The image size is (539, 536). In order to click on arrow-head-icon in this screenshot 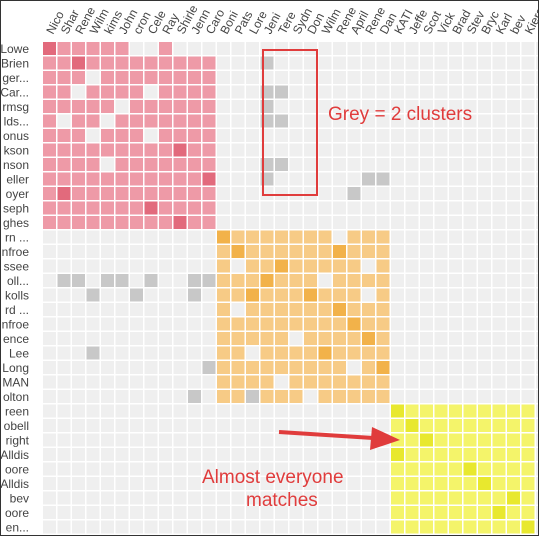, I will do `click(385, 438)`.